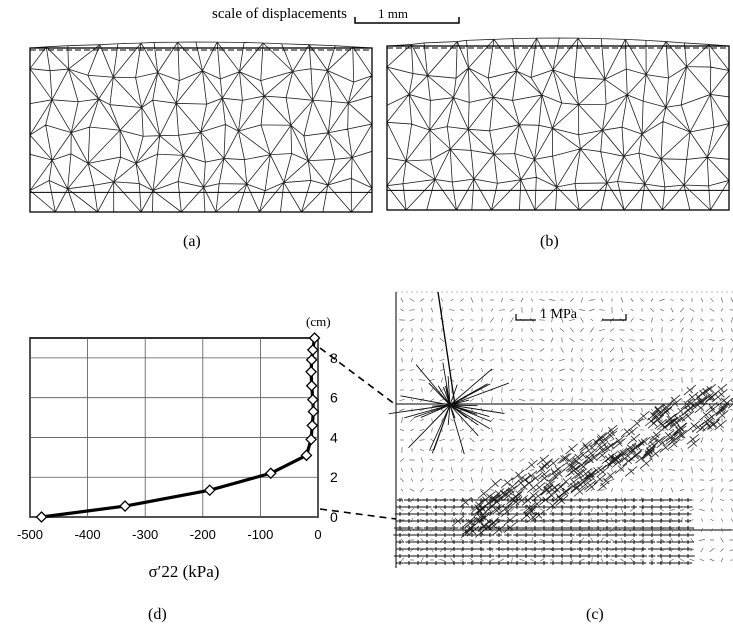 The width and height of the screenshot is (733, 630). What do you see at coordinates (358, 376) in the screenshot?
I see `connector-line-top` at bounding box center [358, 376].